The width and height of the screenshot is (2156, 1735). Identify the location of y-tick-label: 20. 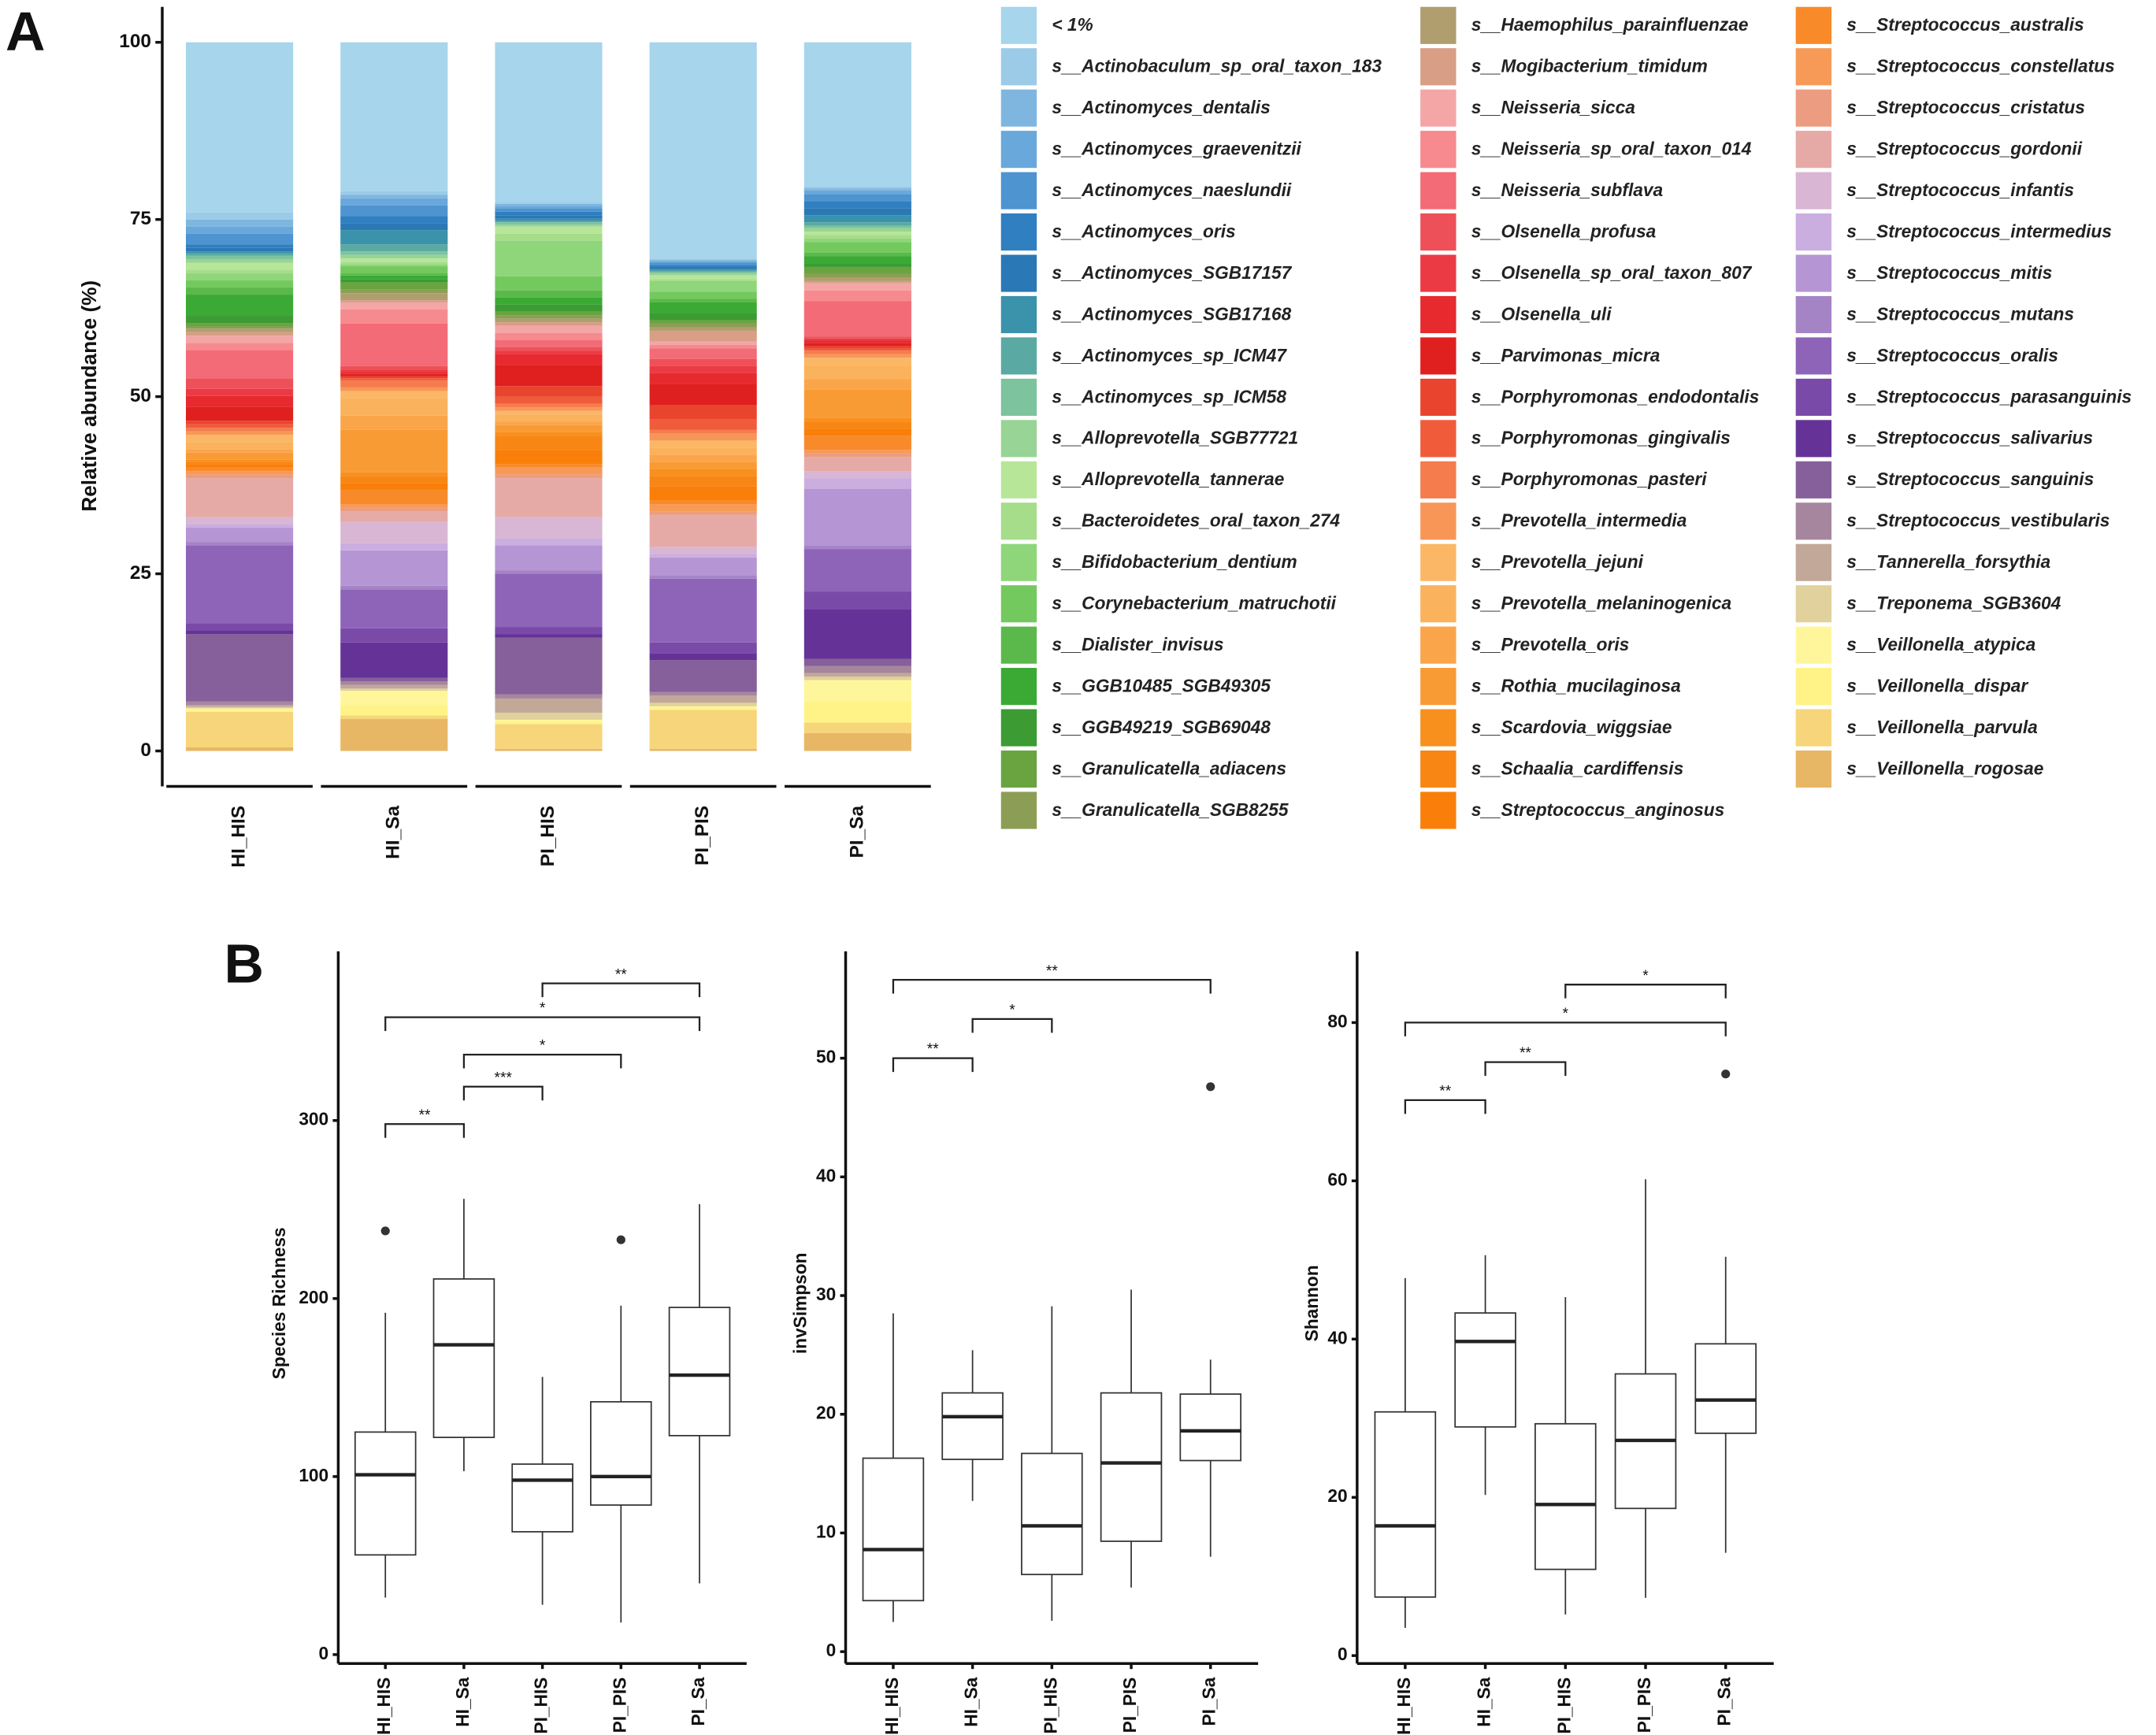
(826, 1413).